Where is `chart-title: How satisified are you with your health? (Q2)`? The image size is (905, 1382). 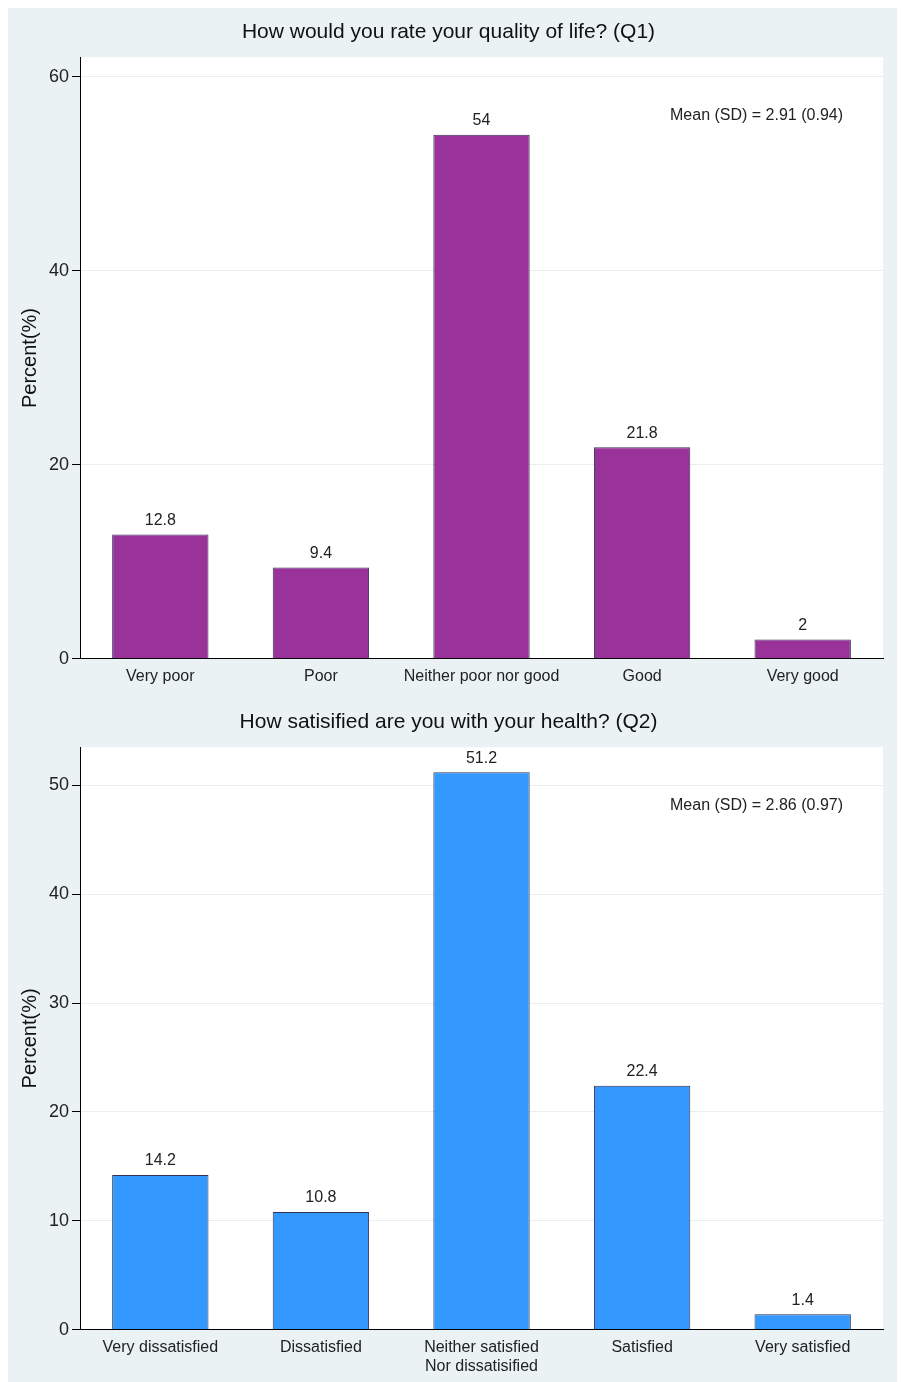 chart-title: How satisified are you with your health? (Q2) is located at coordinates (448, 721).